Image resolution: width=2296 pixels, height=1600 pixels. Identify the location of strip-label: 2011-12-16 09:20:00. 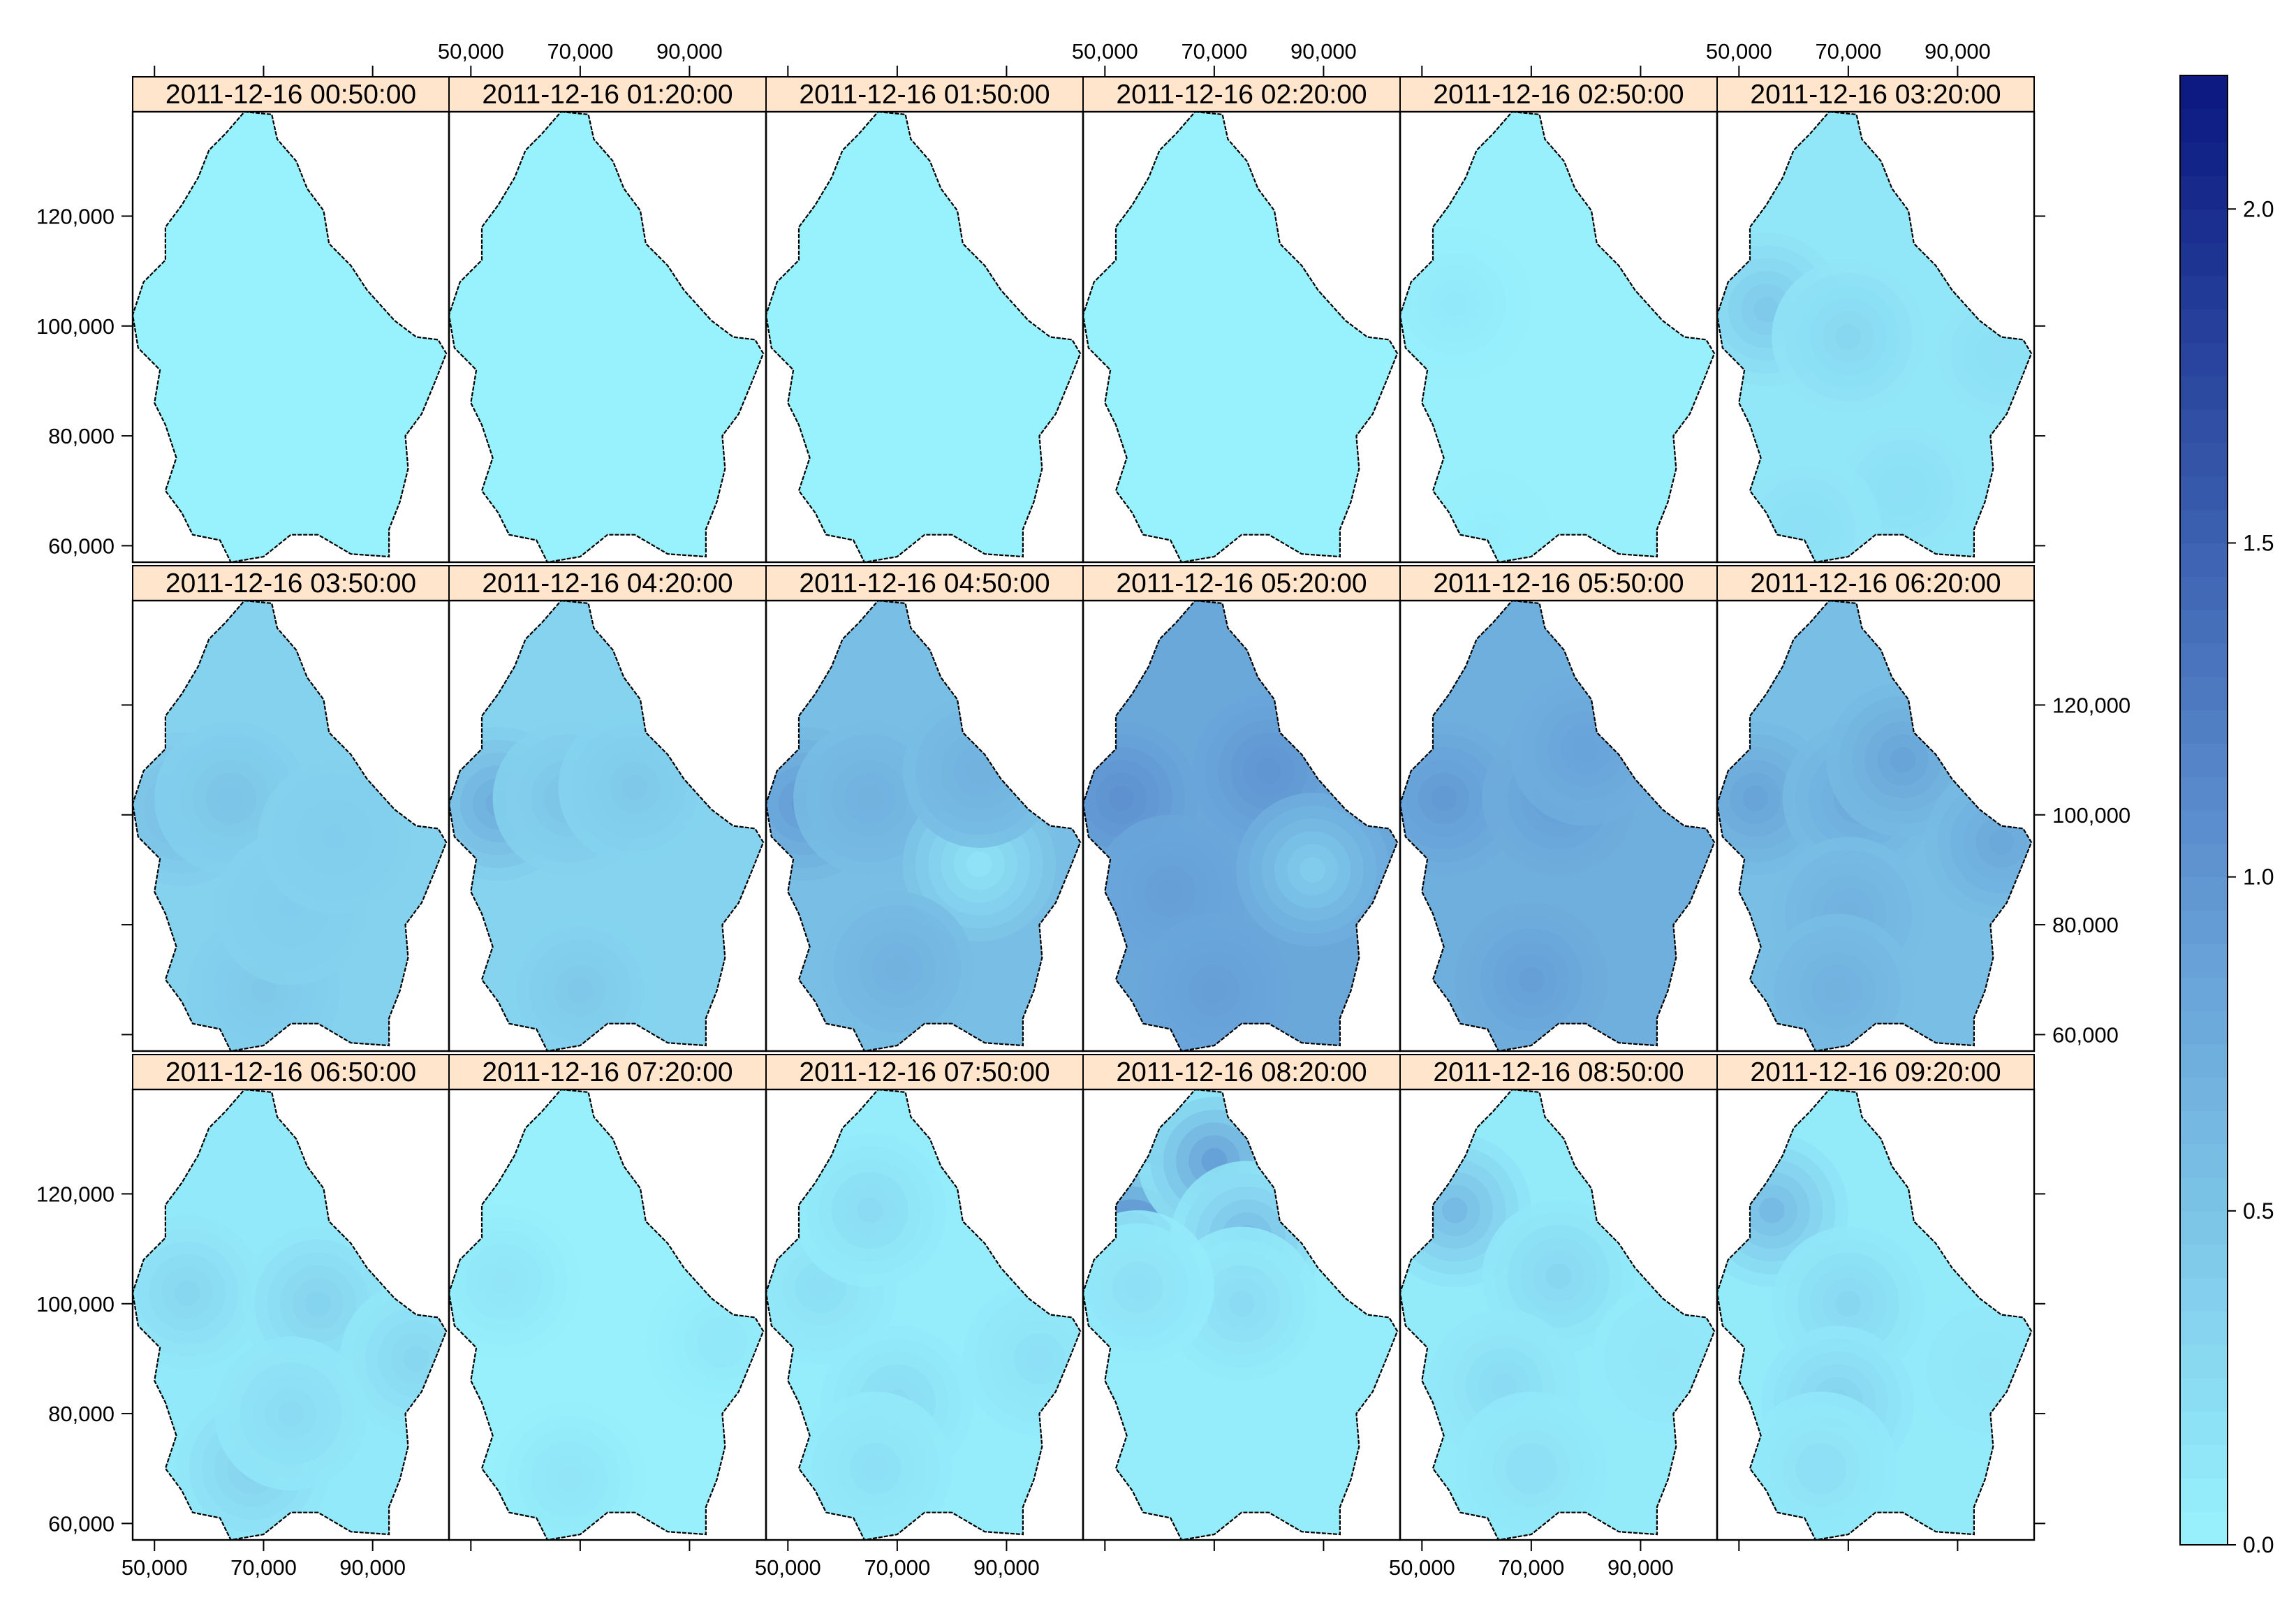
(1875, 1072).